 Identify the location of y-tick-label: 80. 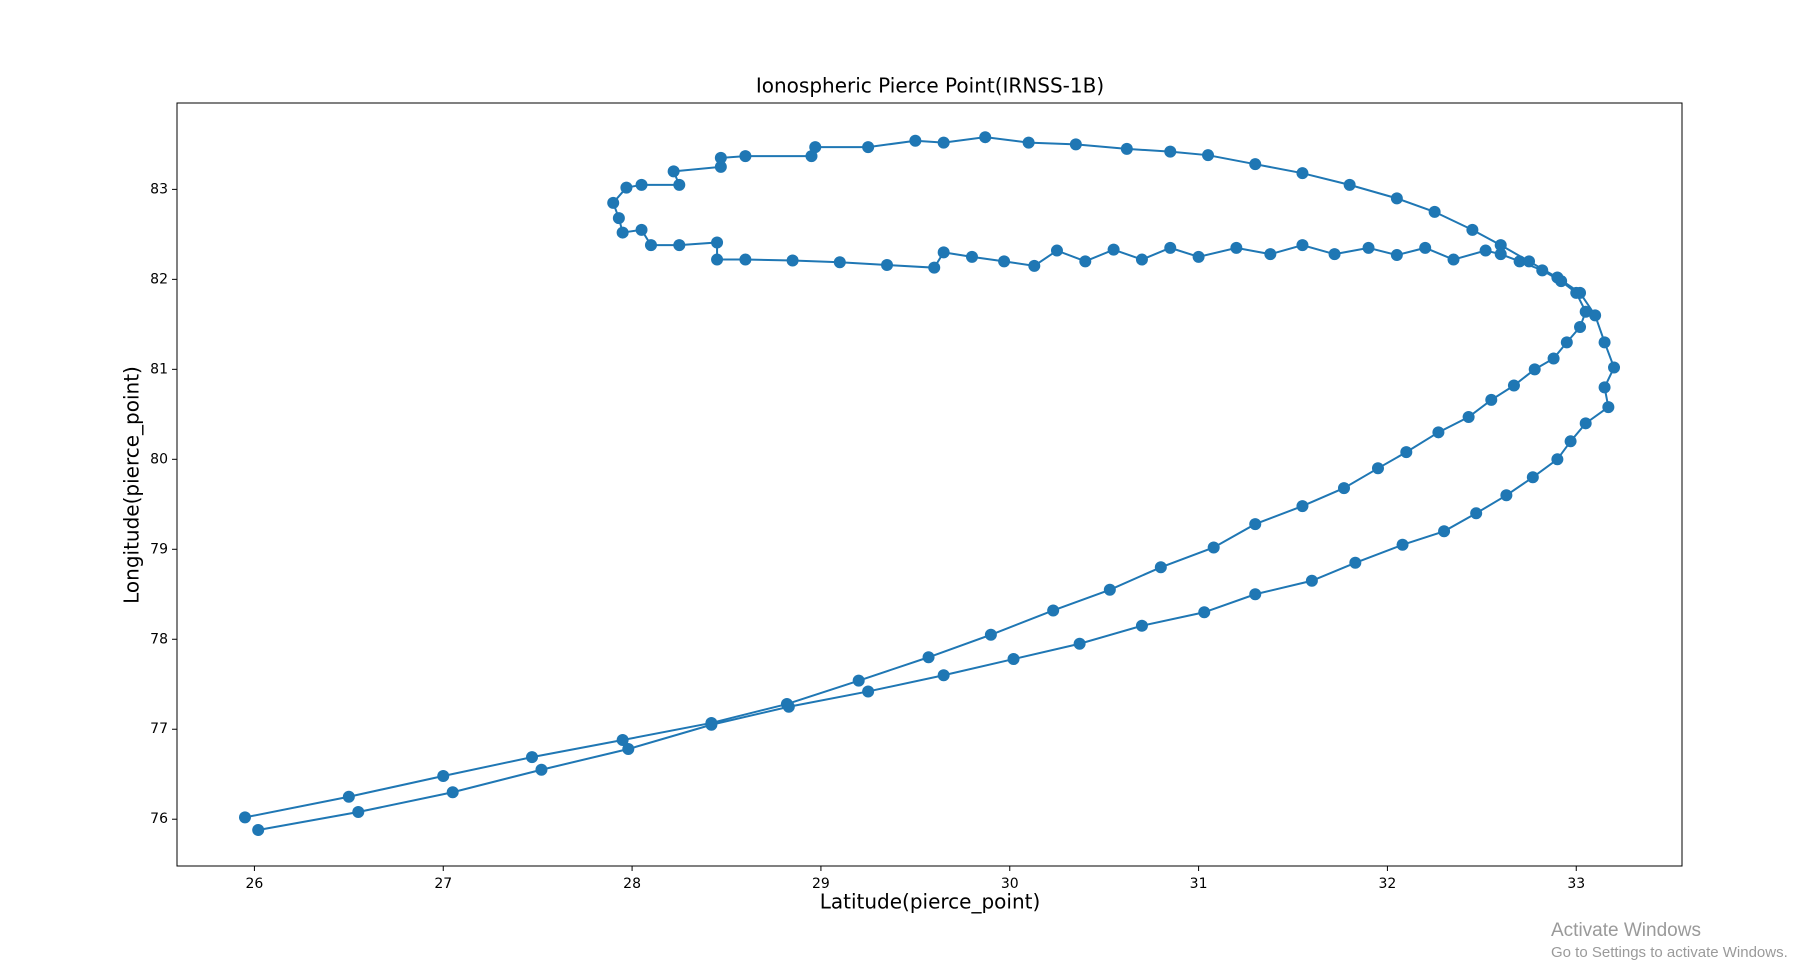
(159, 459).